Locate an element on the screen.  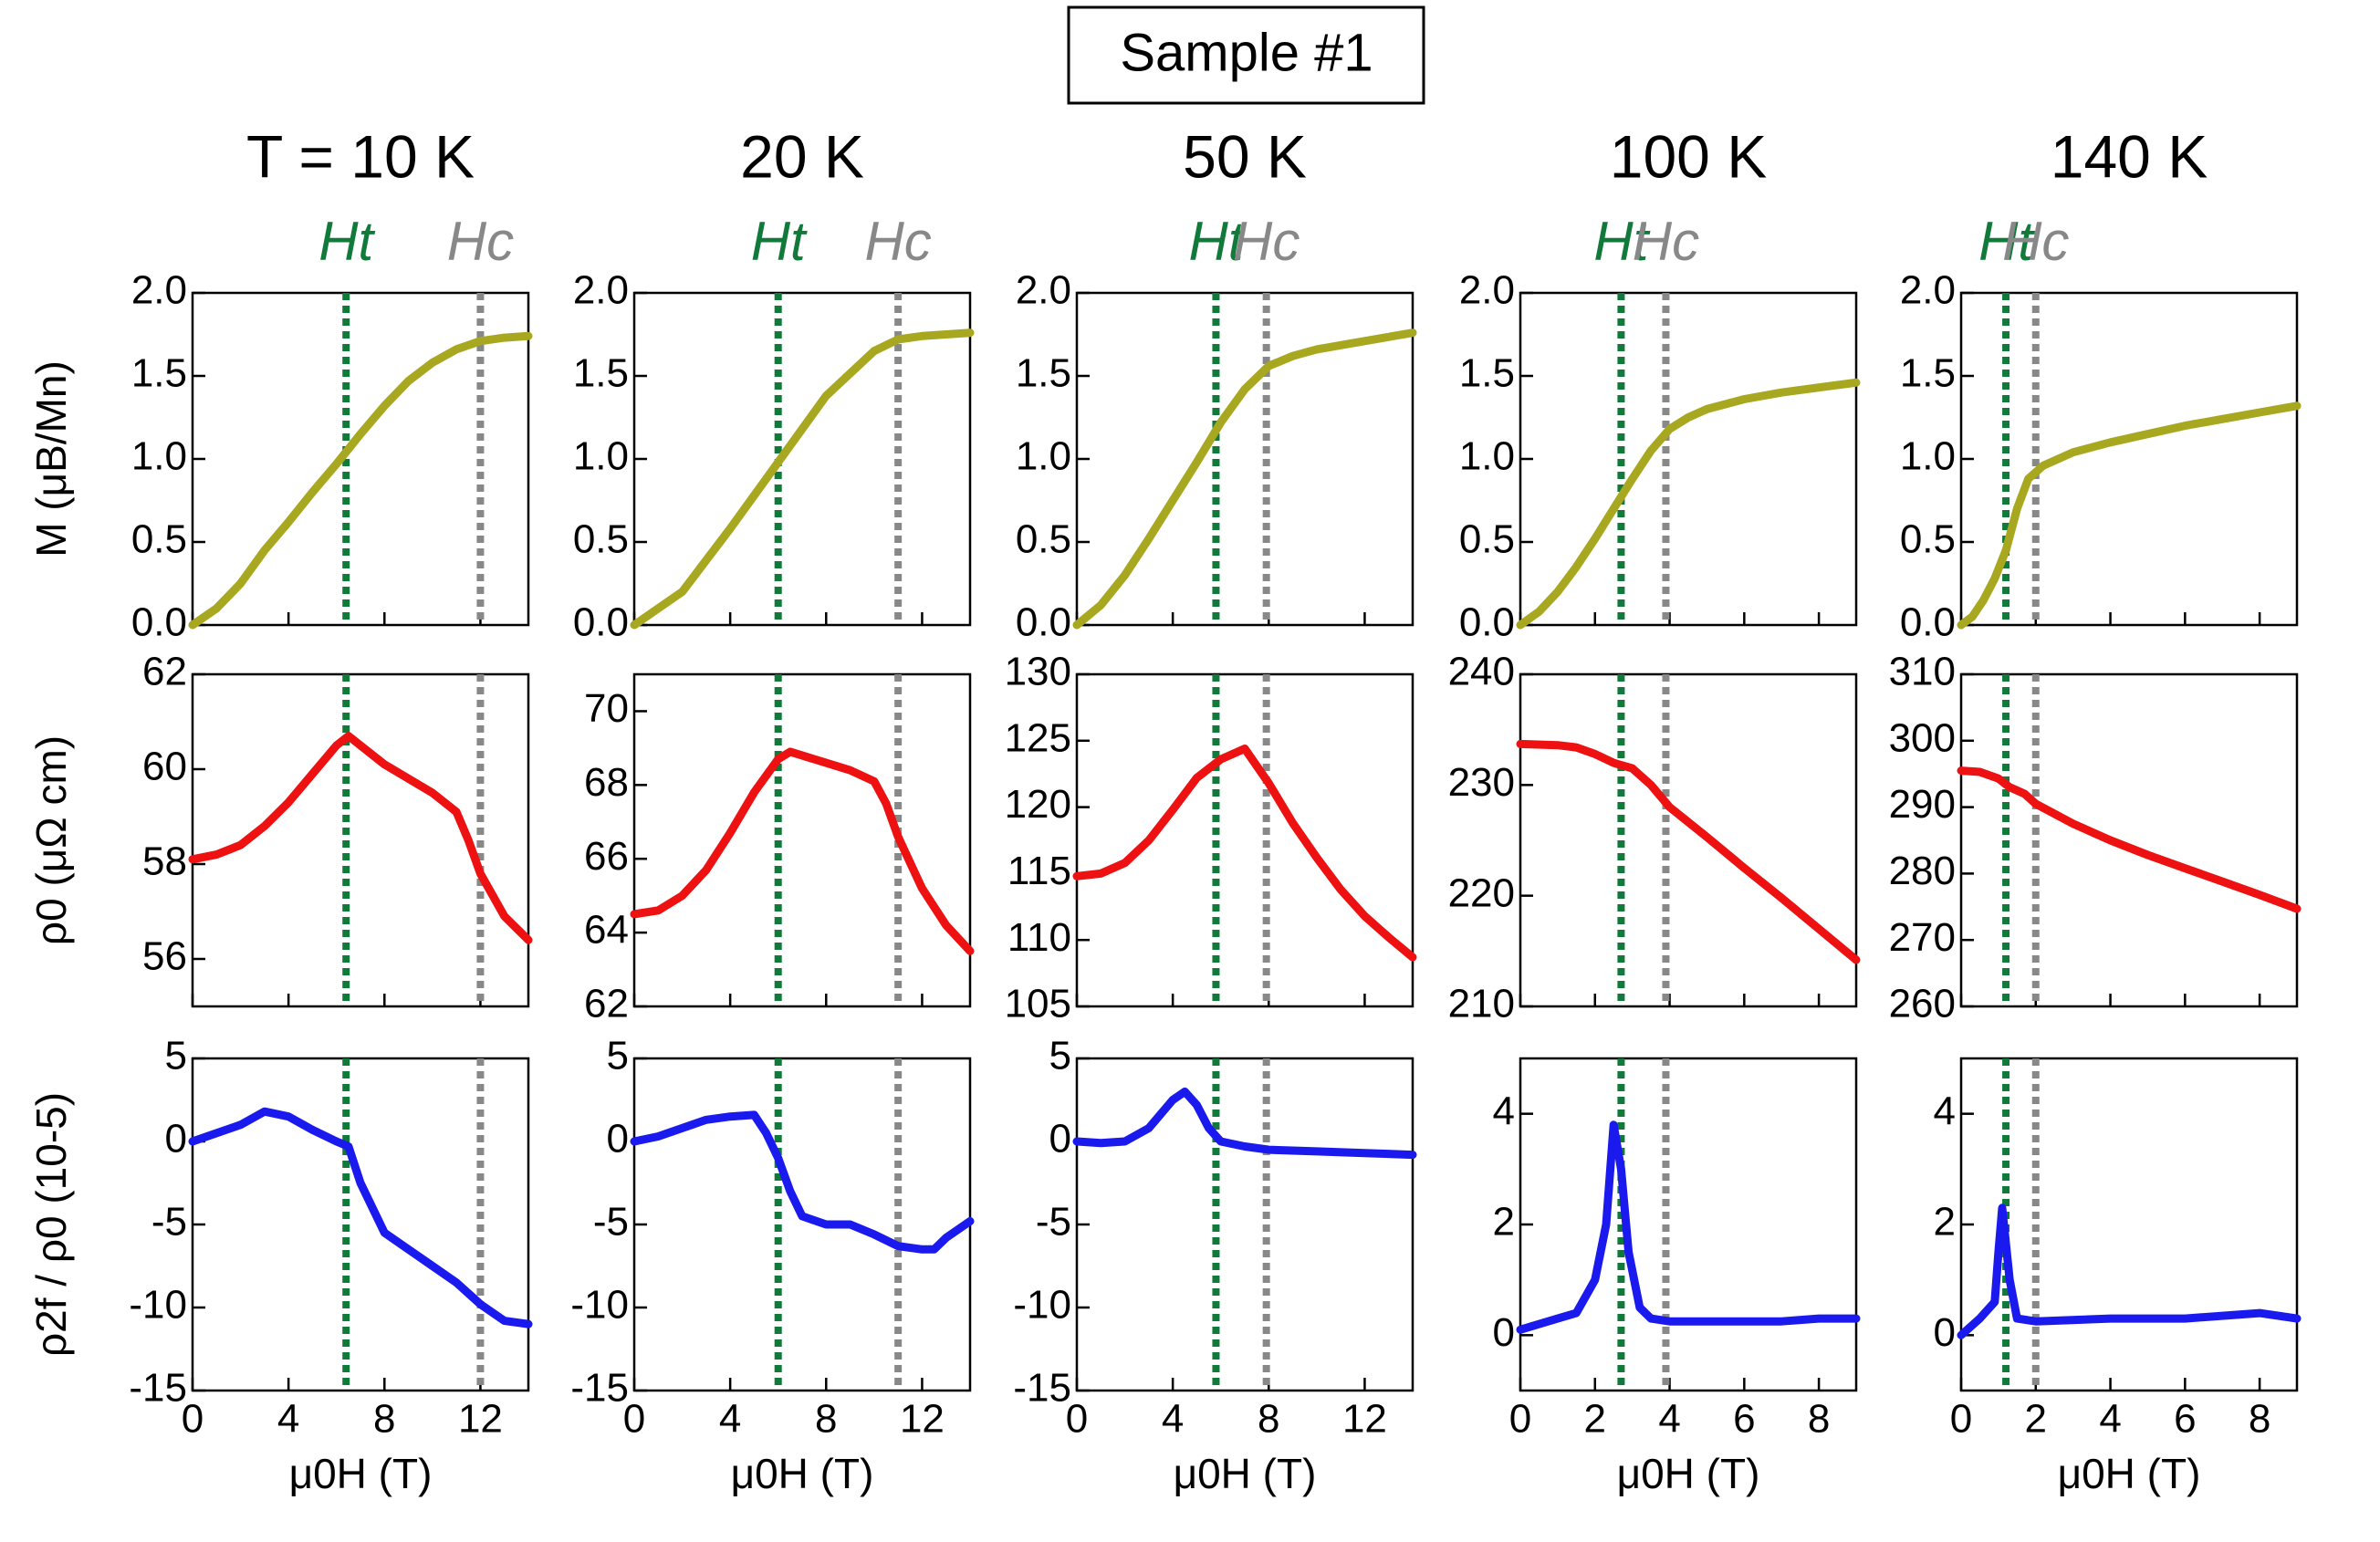
y-tick-label: 310 is located at coordinates (1922, 672).